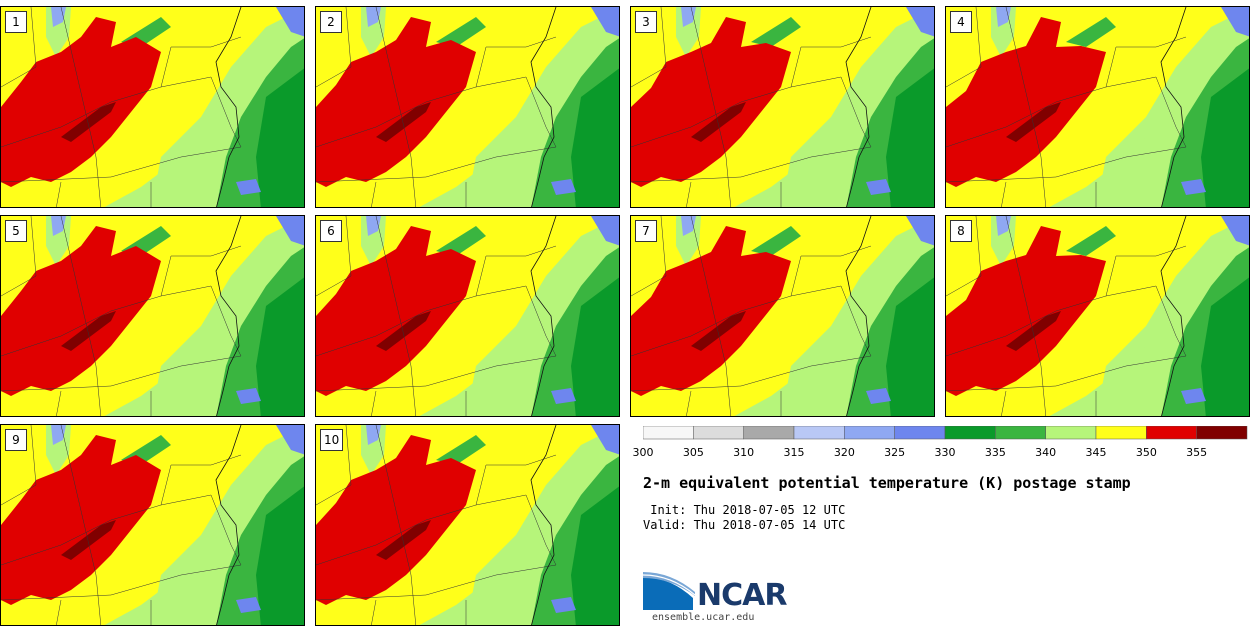 This screenshot has height=627, width=1260. I want to click on member-number-label: 1, so click(16, 22).